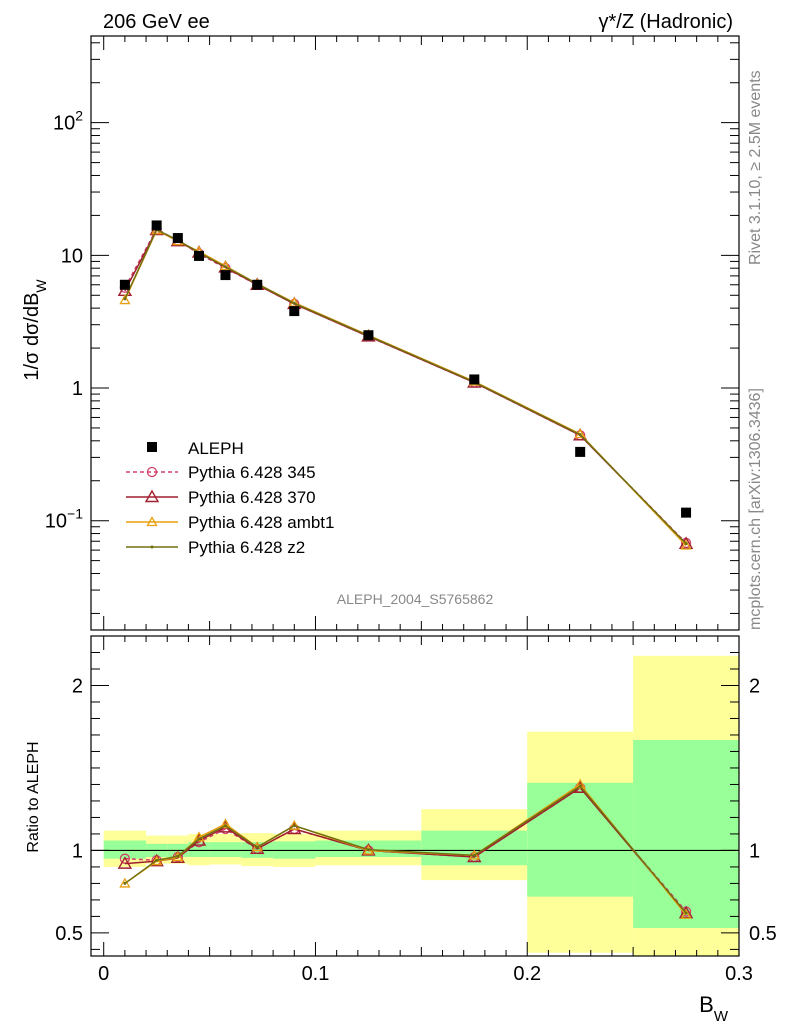 The image size is (786, 1024). I want to click on legend-label: Pythia 6.428 z2, so click(246, 547).